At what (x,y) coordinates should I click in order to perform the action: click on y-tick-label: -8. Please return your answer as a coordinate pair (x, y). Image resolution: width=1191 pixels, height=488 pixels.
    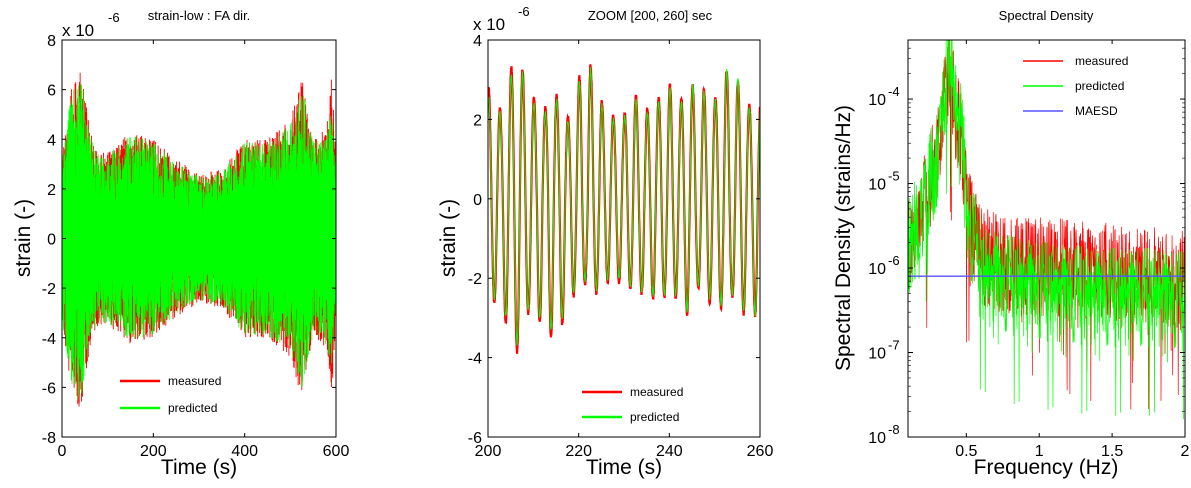
    Looking at the image, I should click on (49, 438).